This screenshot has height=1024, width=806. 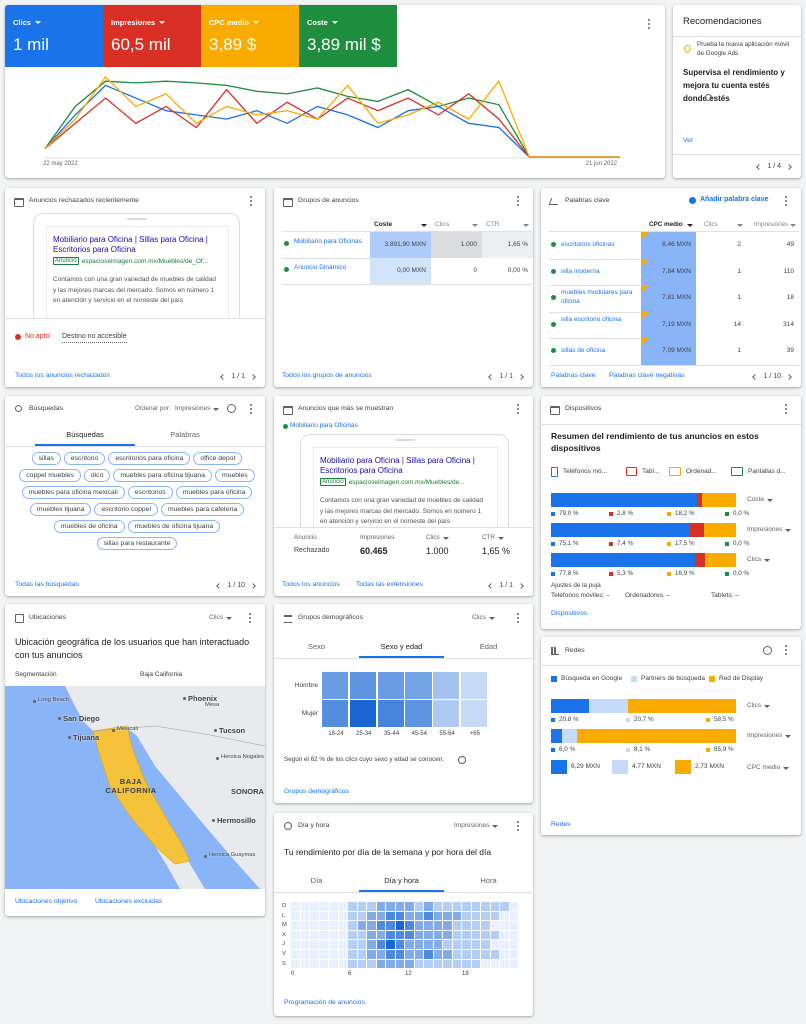 What do you see at coordinates (316, 646) in the screenshot?
I see `tab: Sexo` at bounding box center [316, 646].